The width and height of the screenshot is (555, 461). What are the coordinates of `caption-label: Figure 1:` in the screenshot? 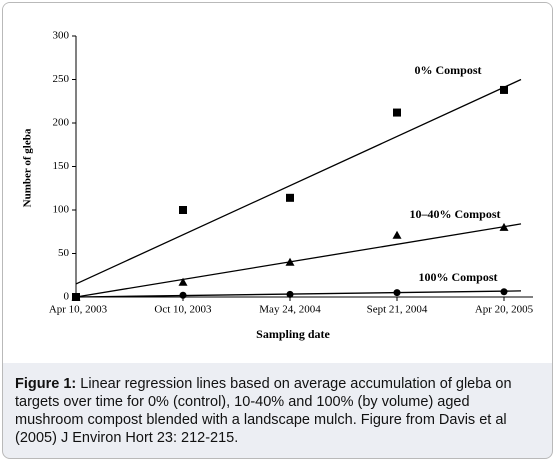 It's located at (46, 384).